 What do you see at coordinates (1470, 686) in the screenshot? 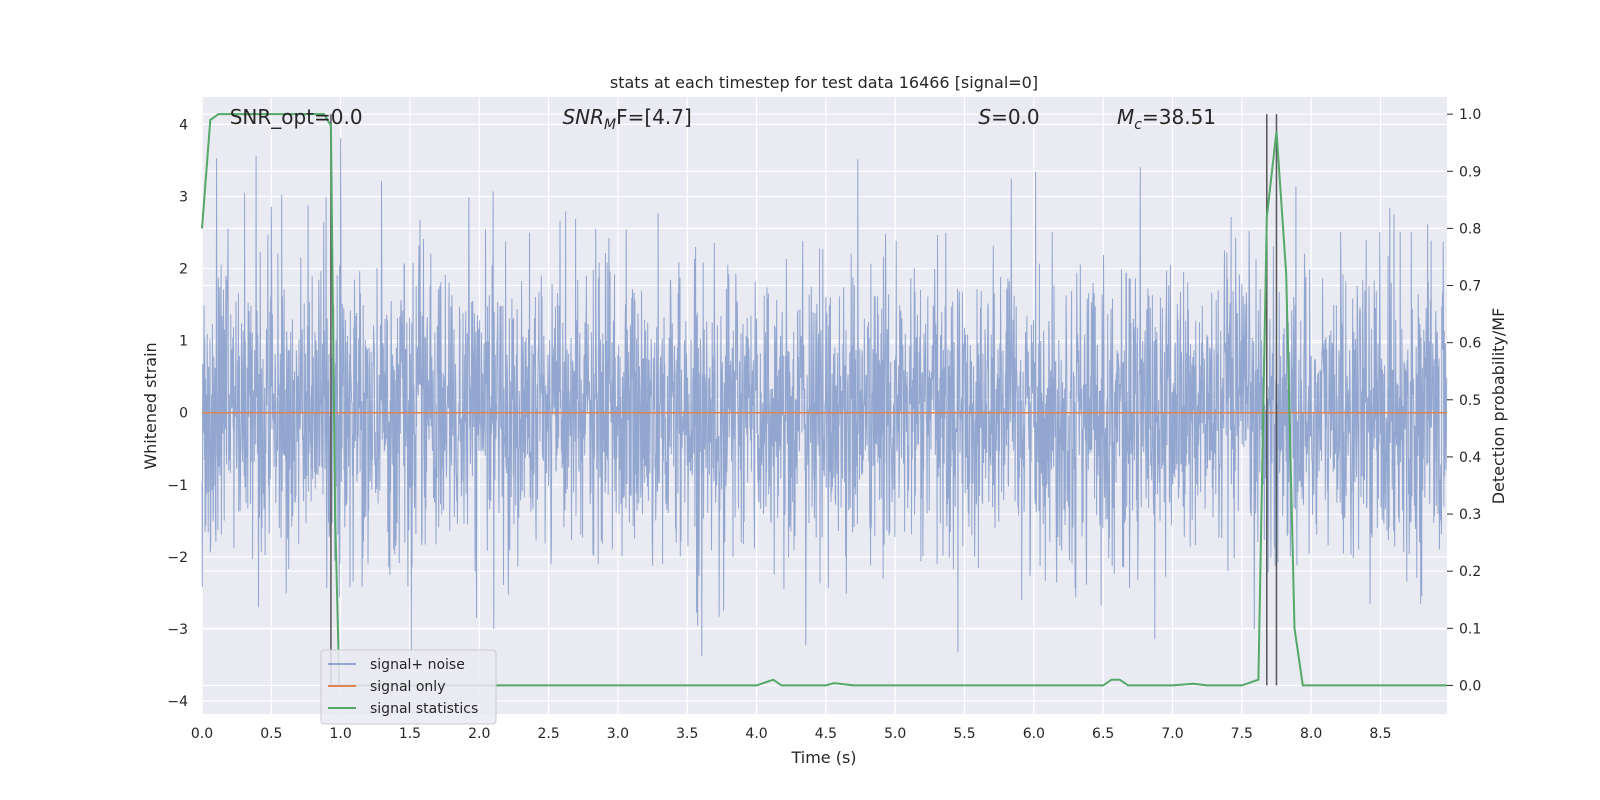
I see `y-right-tick-label-10: 0.0` at bounding box center [1470, 686].